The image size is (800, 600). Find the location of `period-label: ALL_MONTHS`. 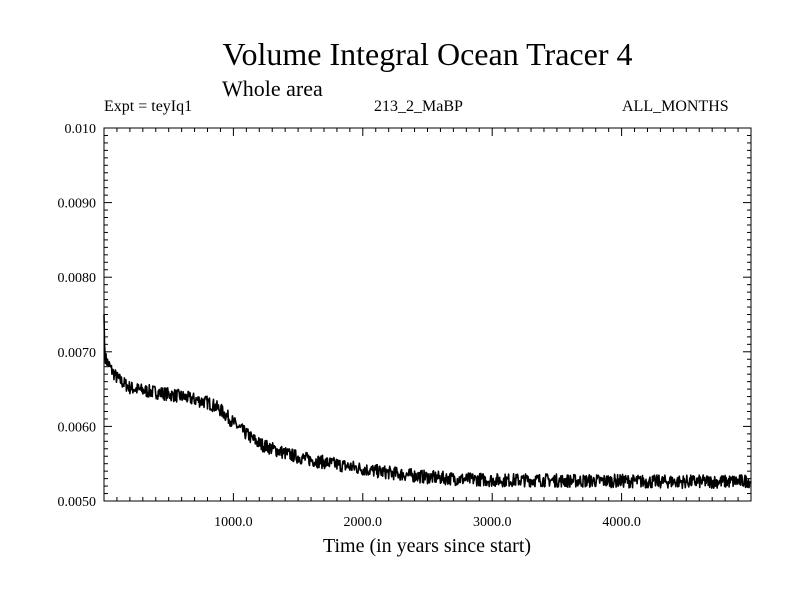

period-label: ALL_MONTHS is located at coordinates (675, 106).